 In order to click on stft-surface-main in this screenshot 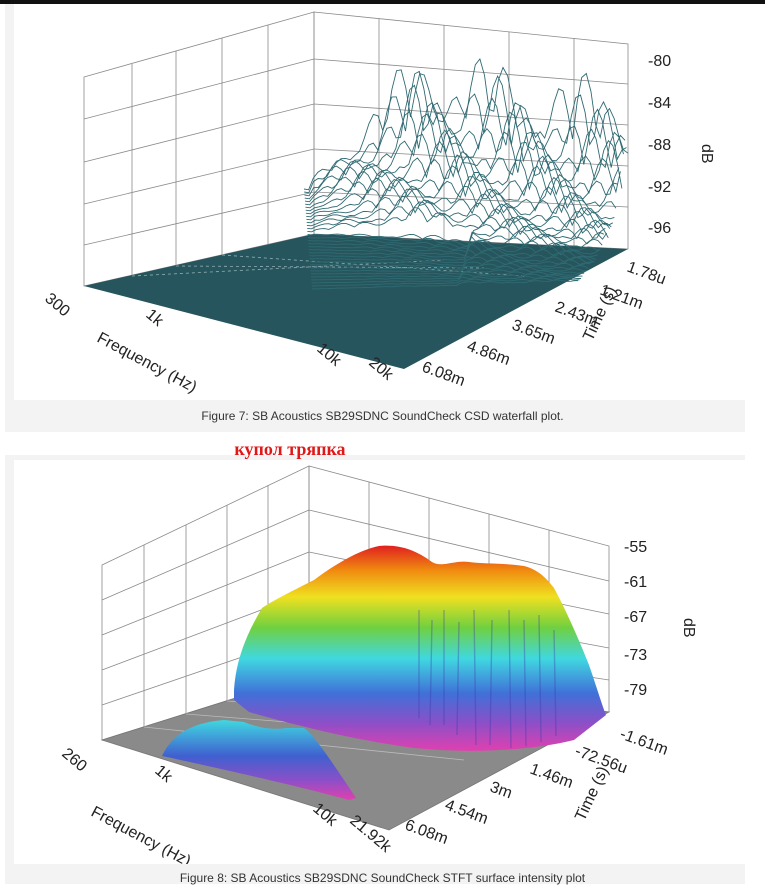, I will do `click(420, 648)`.